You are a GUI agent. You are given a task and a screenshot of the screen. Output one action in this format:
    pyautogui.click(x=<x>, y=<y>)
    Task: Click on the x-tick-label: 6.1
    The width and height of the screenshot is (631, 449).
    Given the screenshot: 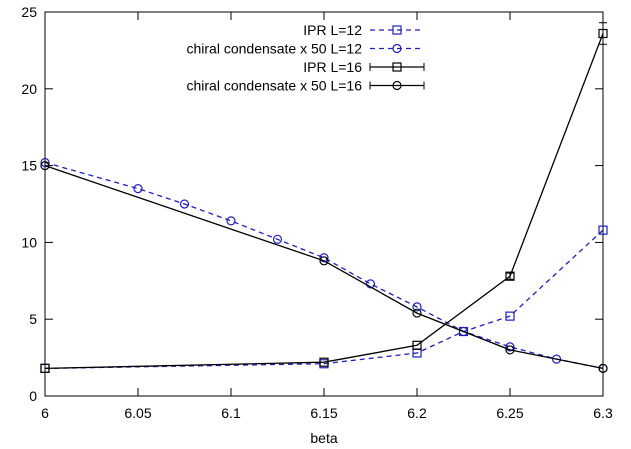 What is the action you would take?
    pyautogui.click(x=231, y=413)
    